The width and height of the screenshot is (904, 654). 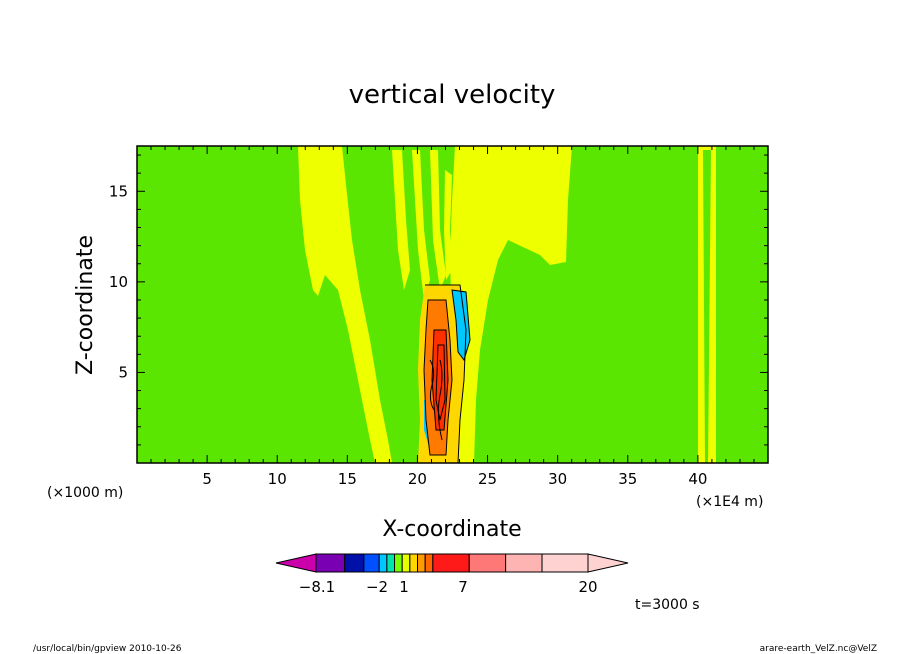 What do you see at coordinates (448, 587) in the screenshot?
I see `colorbar-labels: −8.1 −2 1 7 20` at bounding box center [448, 587].